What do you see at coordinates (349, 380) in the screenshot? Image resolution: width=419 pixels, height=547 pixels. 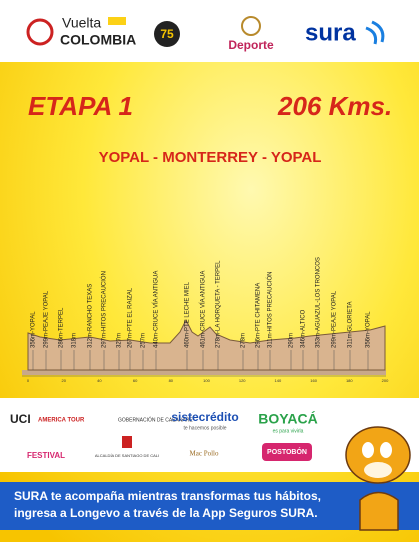 I see `distance-tick-label: 180` at bounding box center [349, 380].